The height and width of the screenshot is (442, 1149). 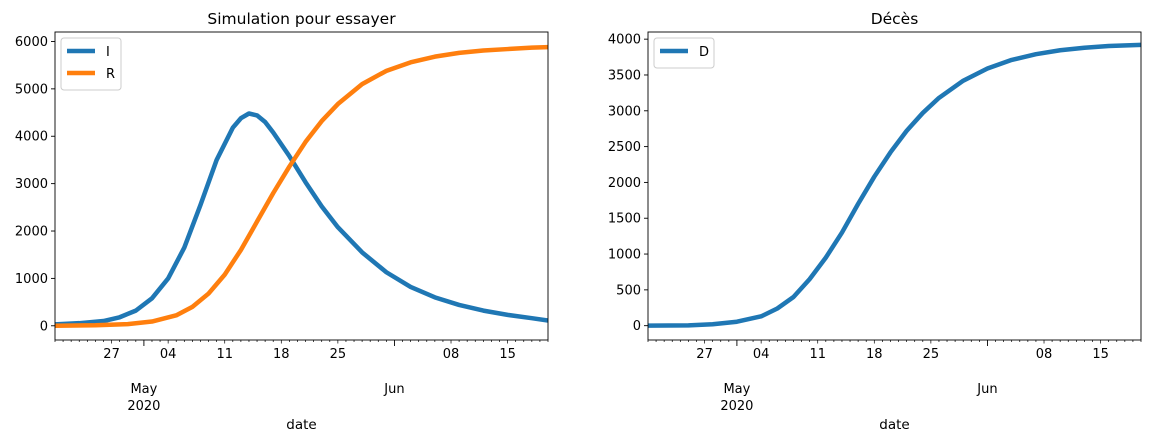 I want to click on y-tick-label: 5000, so click(x=31, y=89).